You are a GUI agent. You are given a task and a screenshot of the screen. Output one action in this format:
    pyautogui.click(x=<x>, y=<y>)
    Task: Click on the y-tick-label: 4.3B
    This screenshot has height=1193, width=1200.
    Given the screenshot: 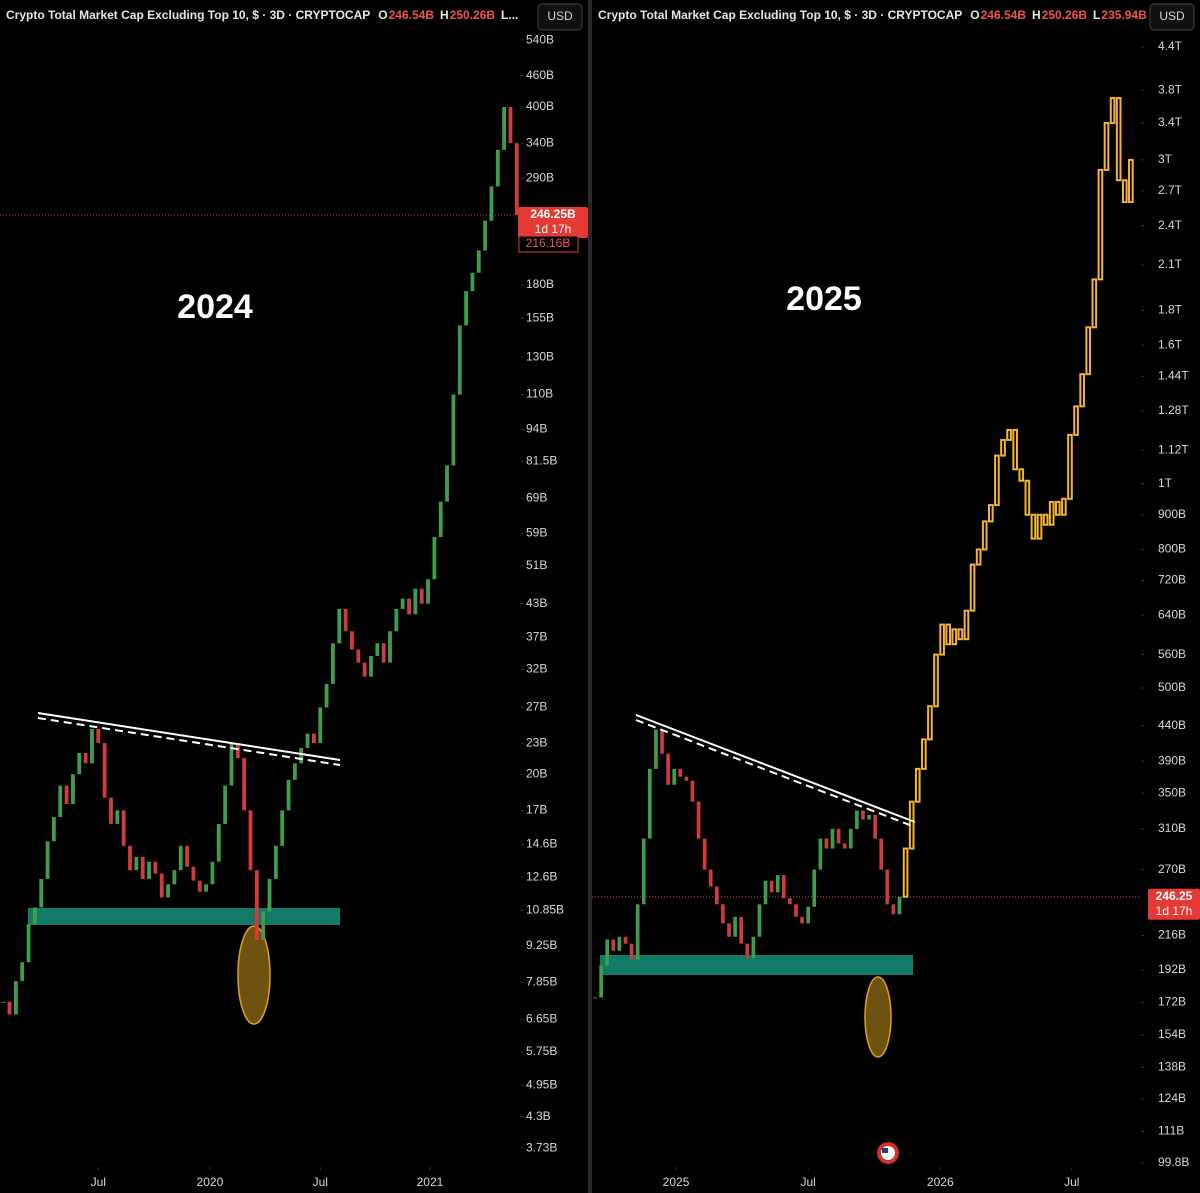 What is the action you would take?
    pyautogui.click(x=538, y=1116)
    